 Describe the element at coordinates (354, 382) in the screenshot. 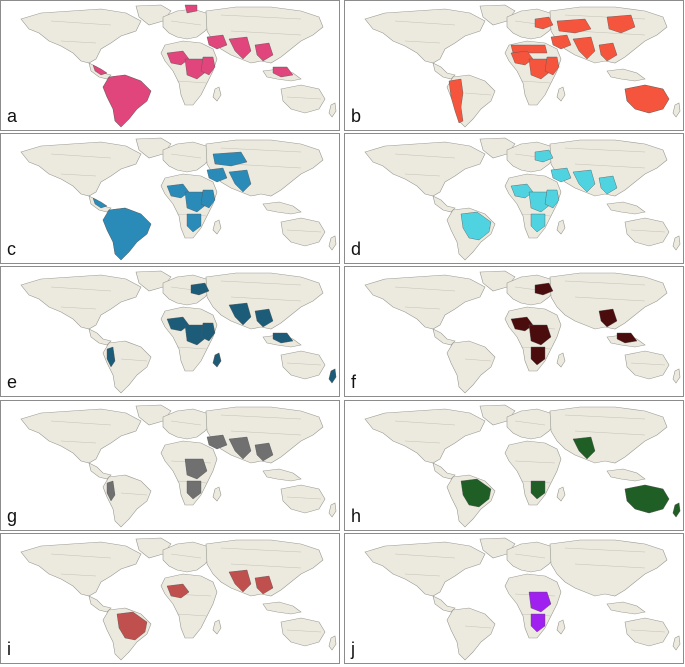

I see `panel-label: f` at that location.